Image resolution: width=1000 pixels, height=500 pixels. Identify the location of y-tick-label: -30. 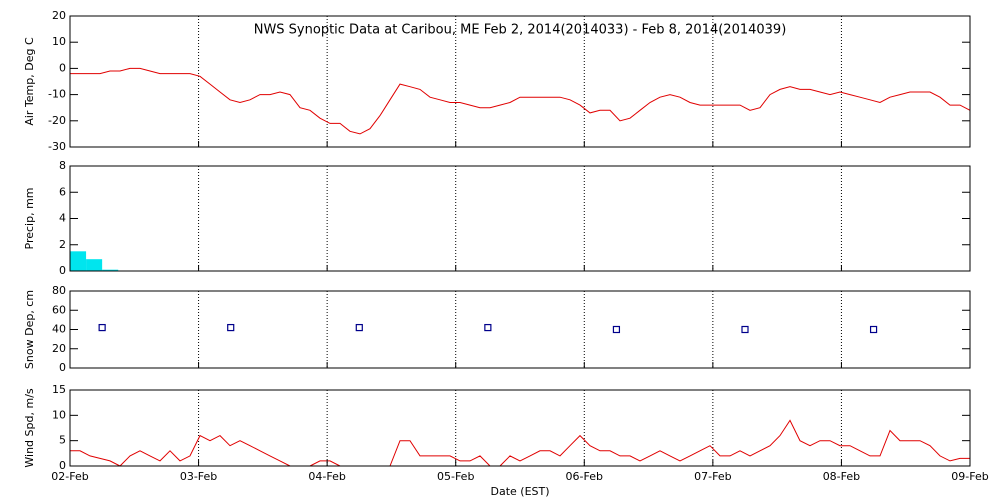
(57, 146).